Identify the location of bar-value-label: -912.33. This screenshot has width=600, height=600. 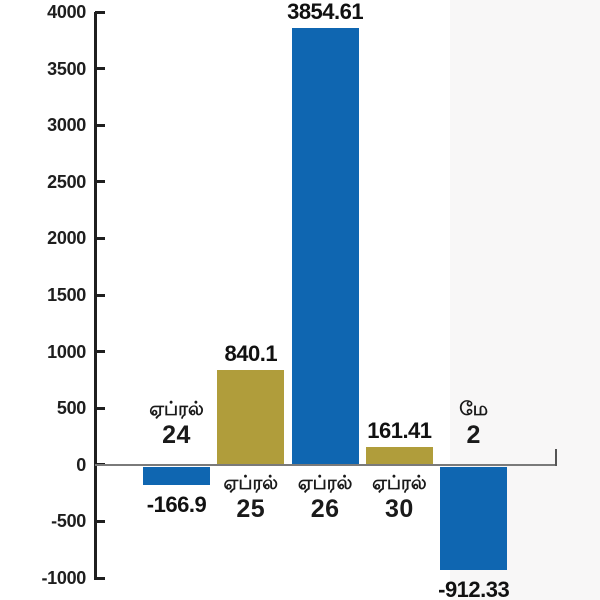
(474, 588).